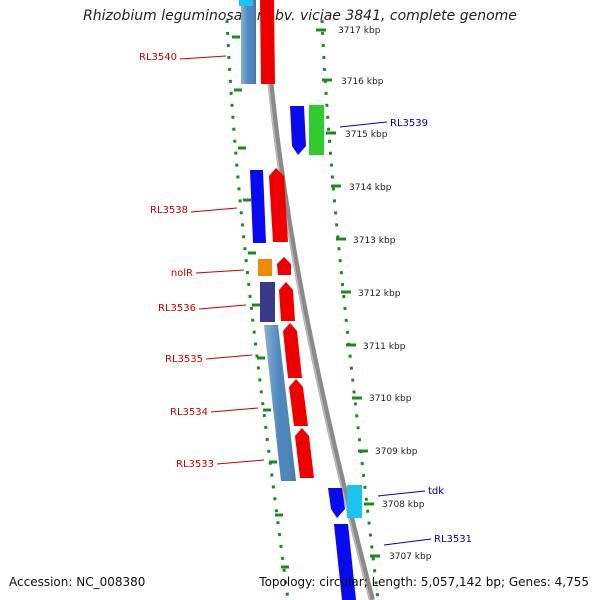  I want to click on tick-label: 3707 kbp, so click(410, 557).